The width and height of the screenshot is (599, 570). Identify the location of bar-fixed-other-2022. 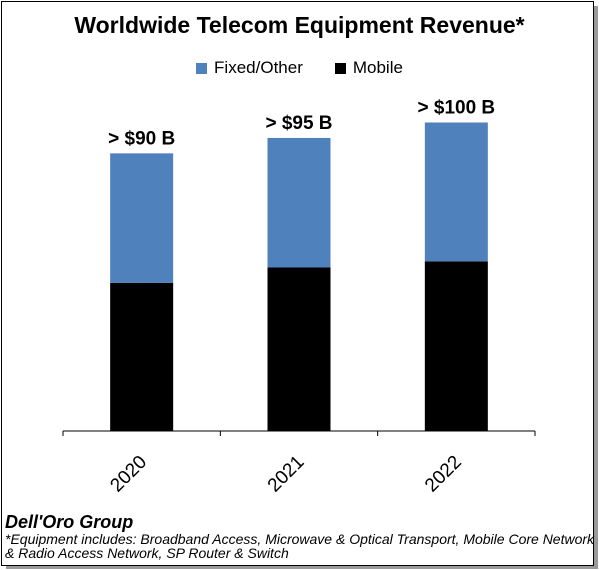
(456, 192).